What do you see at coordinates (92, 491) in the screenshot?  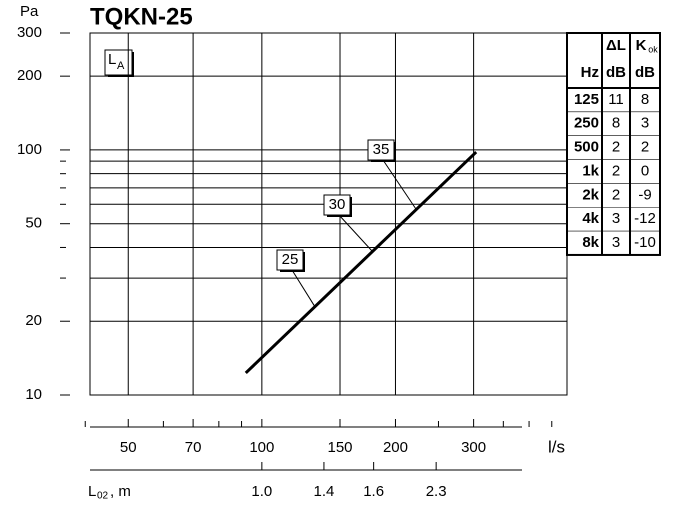 I see `second-axis-label: L` at bounding box center [92, 491].